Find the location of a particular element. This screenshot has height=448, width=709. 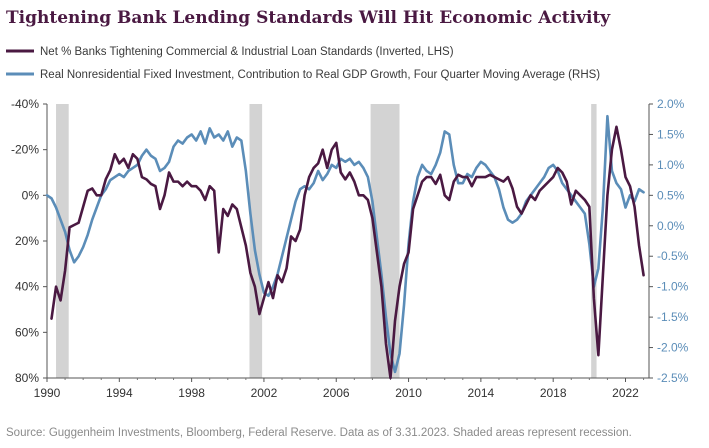

y-right-tick-label-1: 1.5% is located at coordinates (671, 134).